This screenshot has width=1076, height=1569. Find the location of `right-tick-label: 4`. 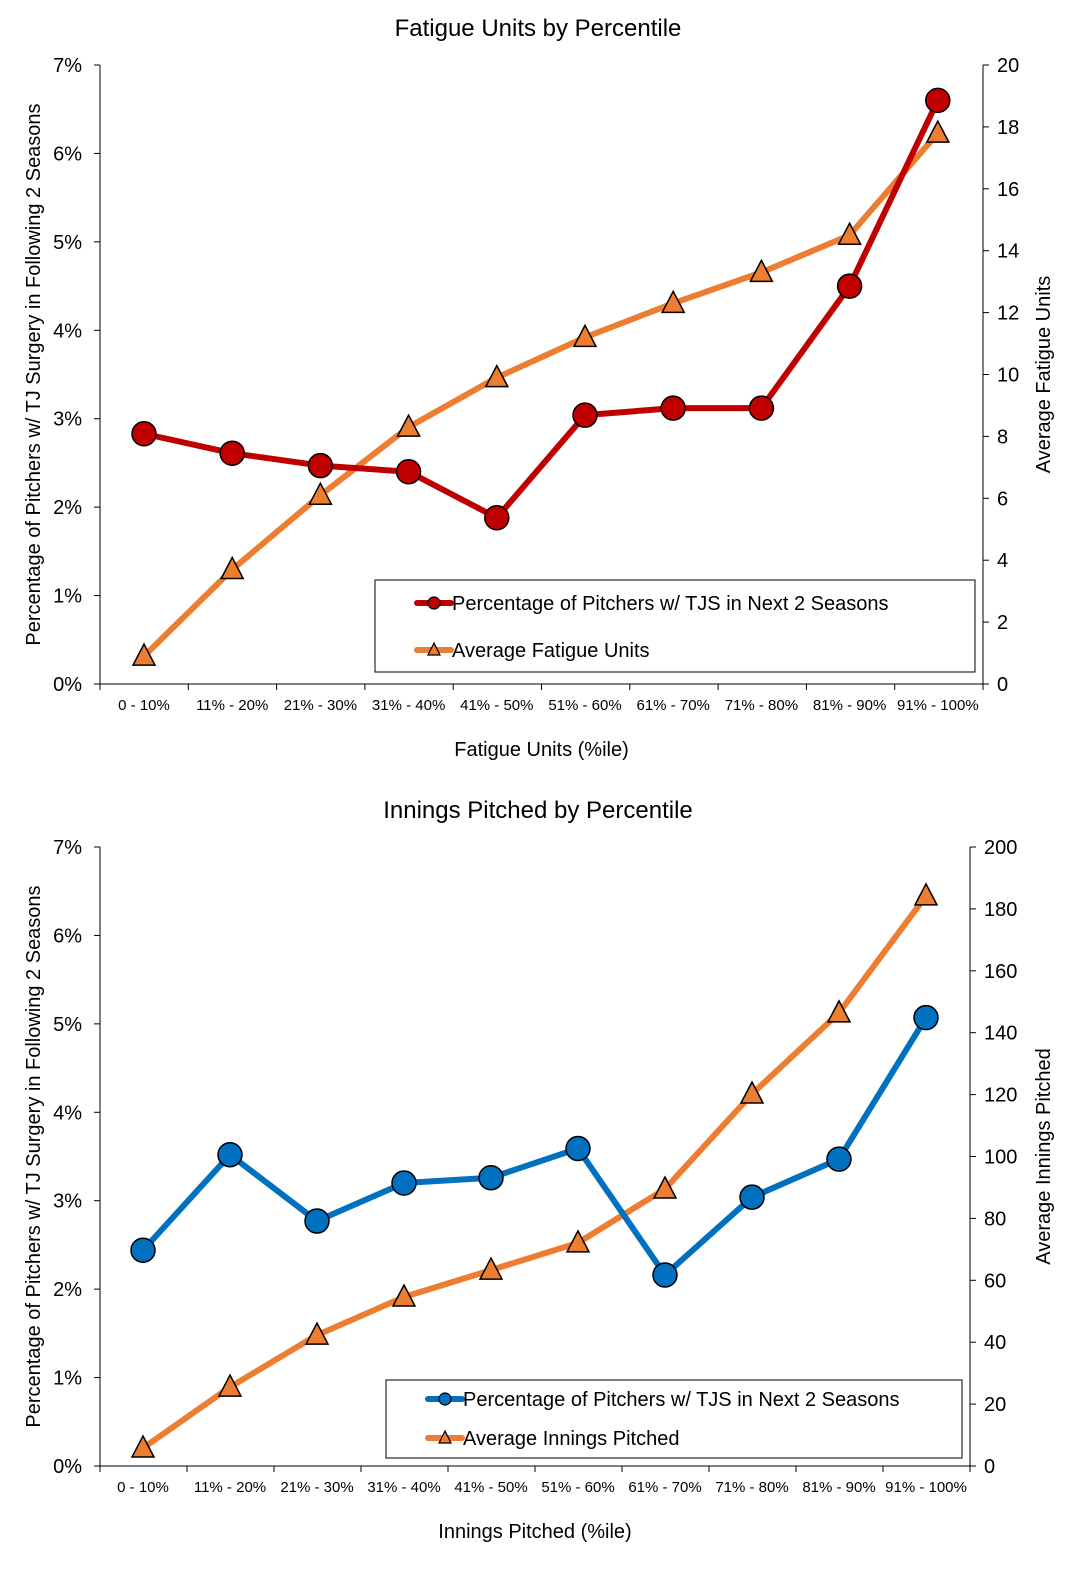

right-tick-label: 4 is located at coordinates (1002, 561).